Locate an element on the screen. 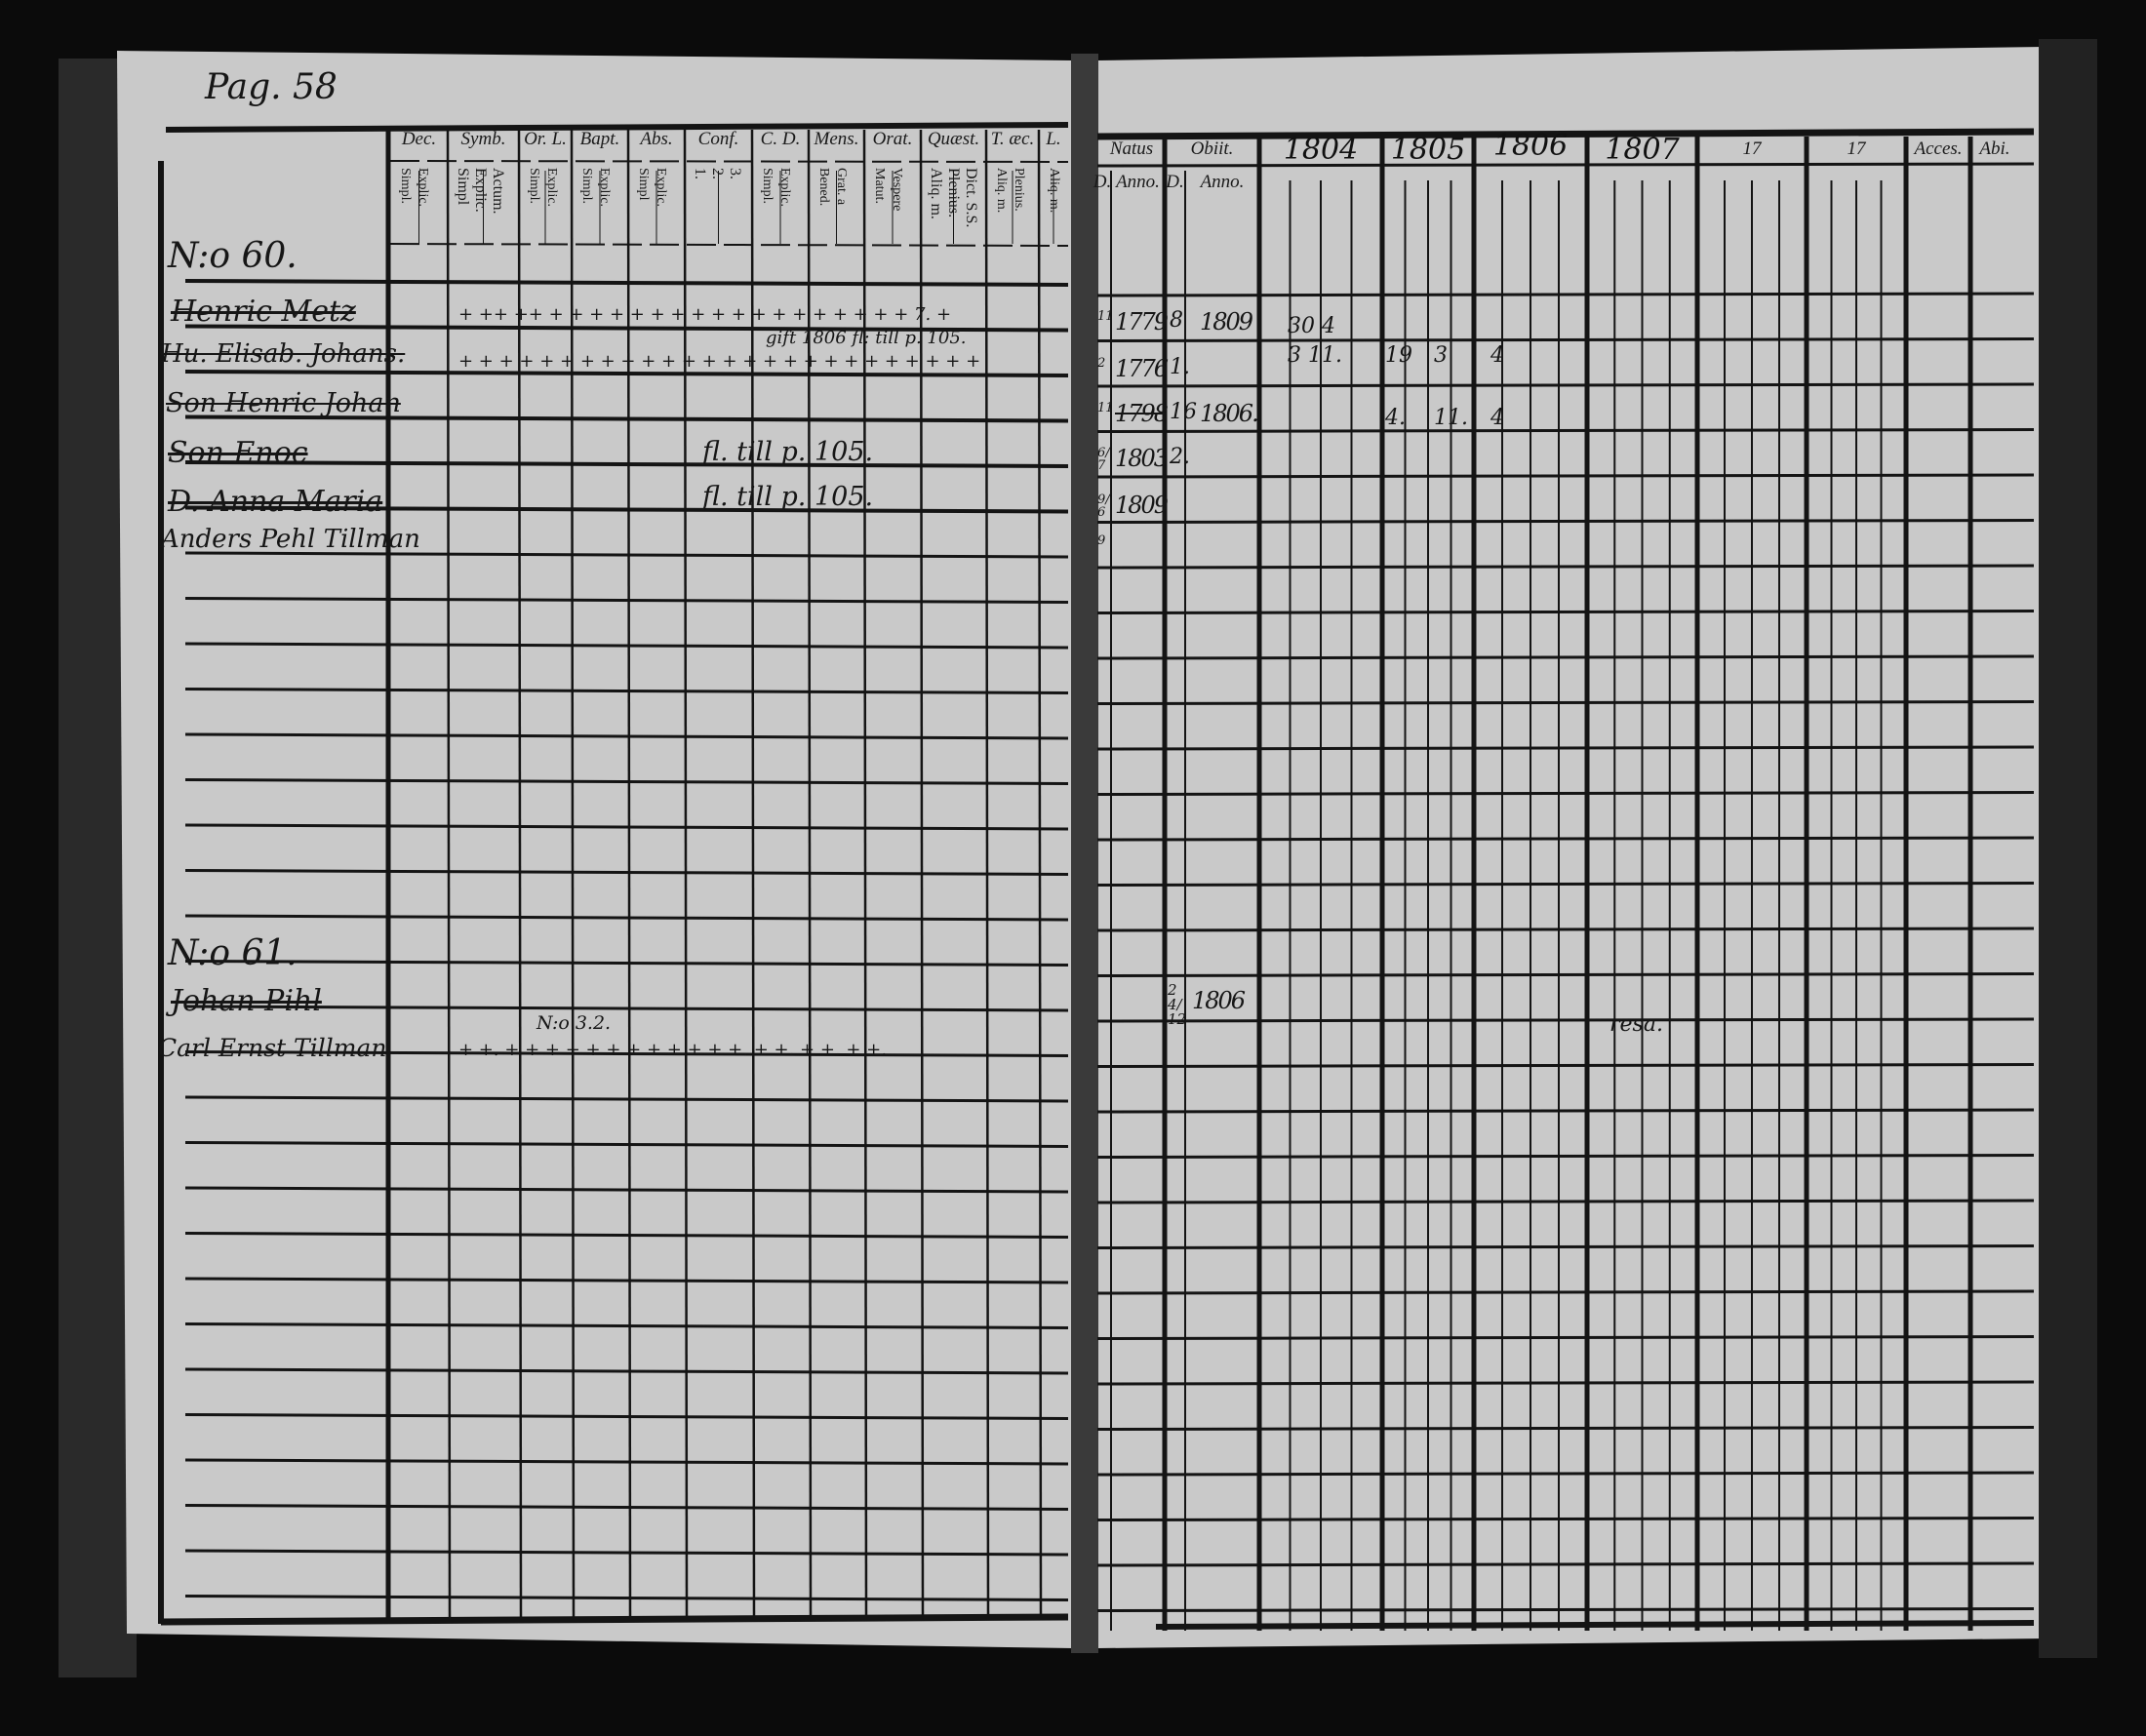 The width and height of the screenshot is (2146, 1736). column-header: Orat. is located at coordinates (892, 139).